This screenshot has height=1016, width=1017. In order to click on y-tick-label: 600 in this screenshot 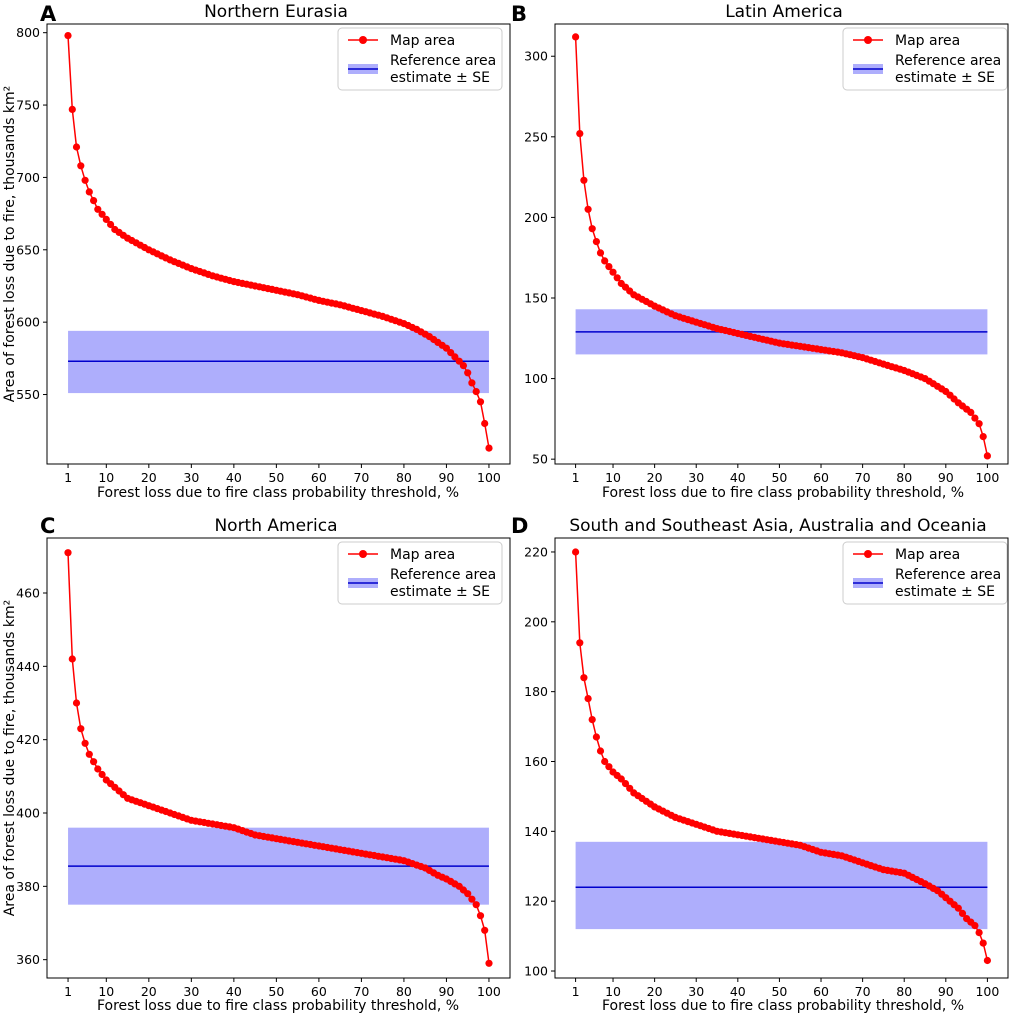, I will do `click(28, 322)`.